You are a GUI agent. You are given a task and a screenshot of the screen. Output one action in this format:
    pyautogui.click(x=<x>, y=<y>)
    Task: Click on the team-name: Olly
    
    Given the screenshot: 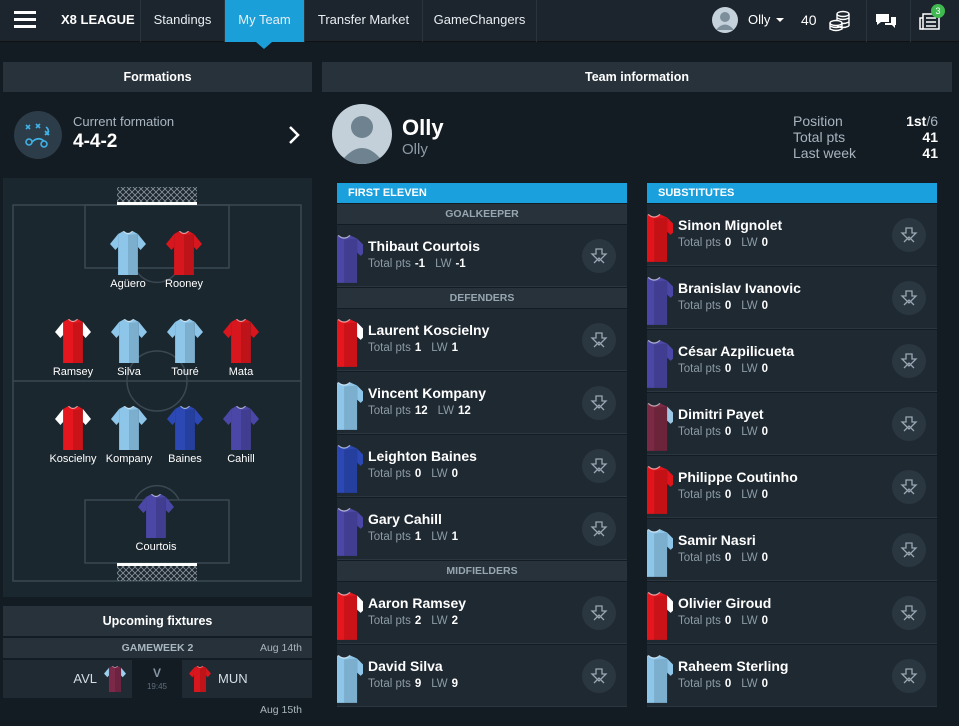 What is the action you would take?
    pyautogui.click(x=415, y=149)
    